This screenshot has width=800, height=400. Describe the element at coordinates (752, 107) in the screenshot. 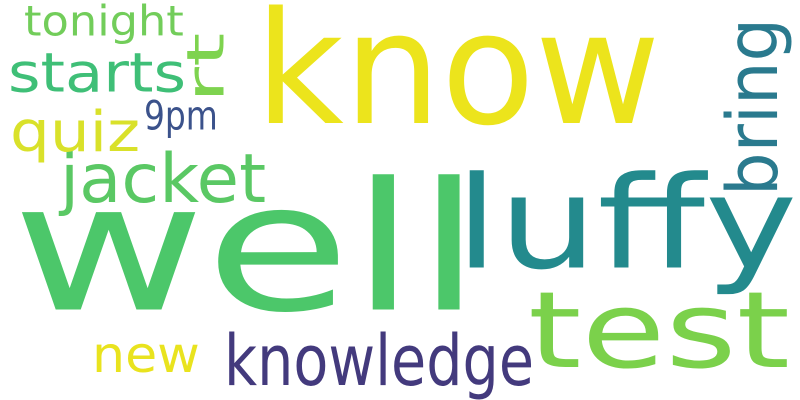

I see `word-bring: bring` at that location.